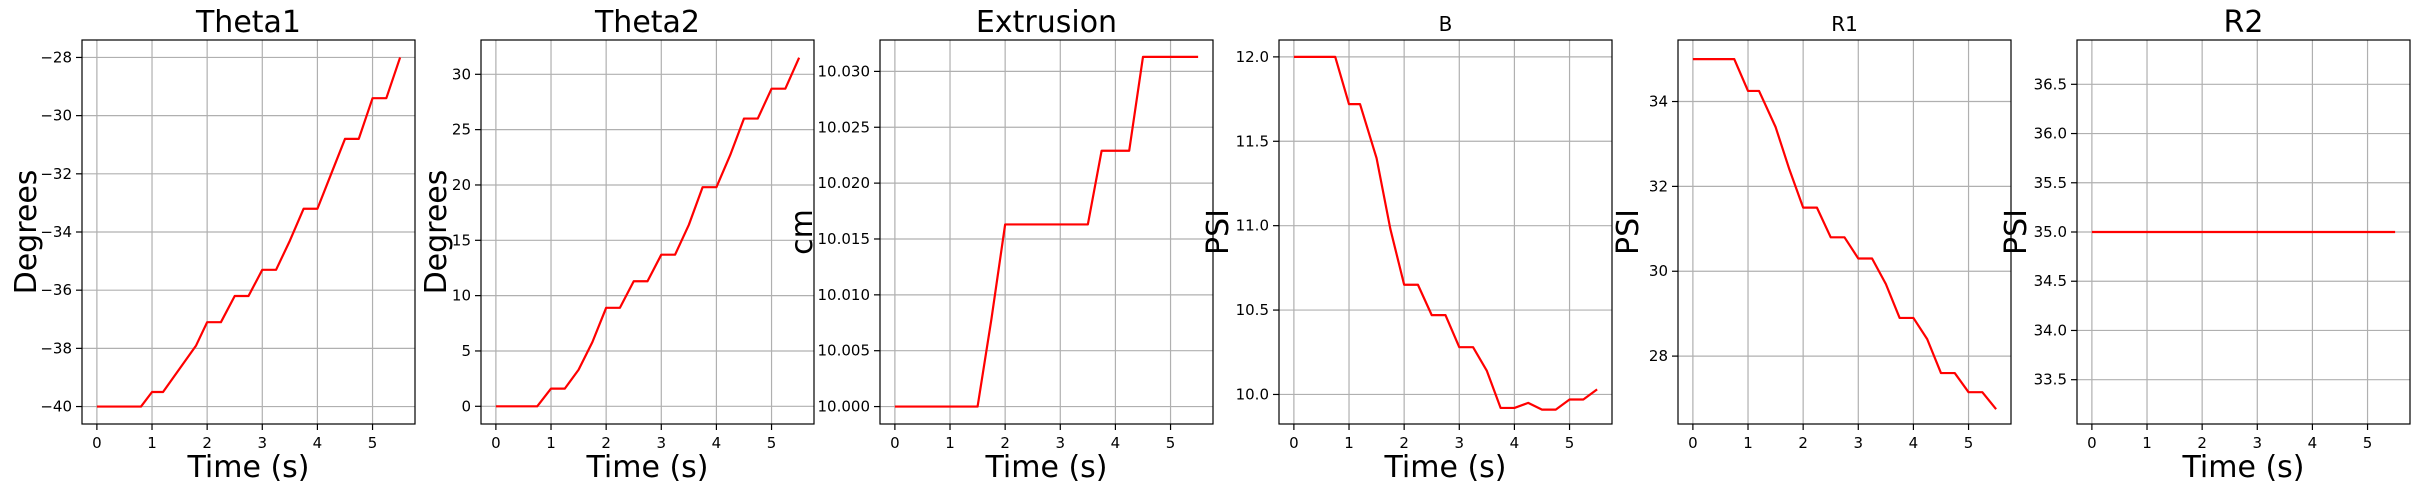 This screenshot has width=2417, height=492. I want to click on y-tick-label: 10.020, so click(844, 183).